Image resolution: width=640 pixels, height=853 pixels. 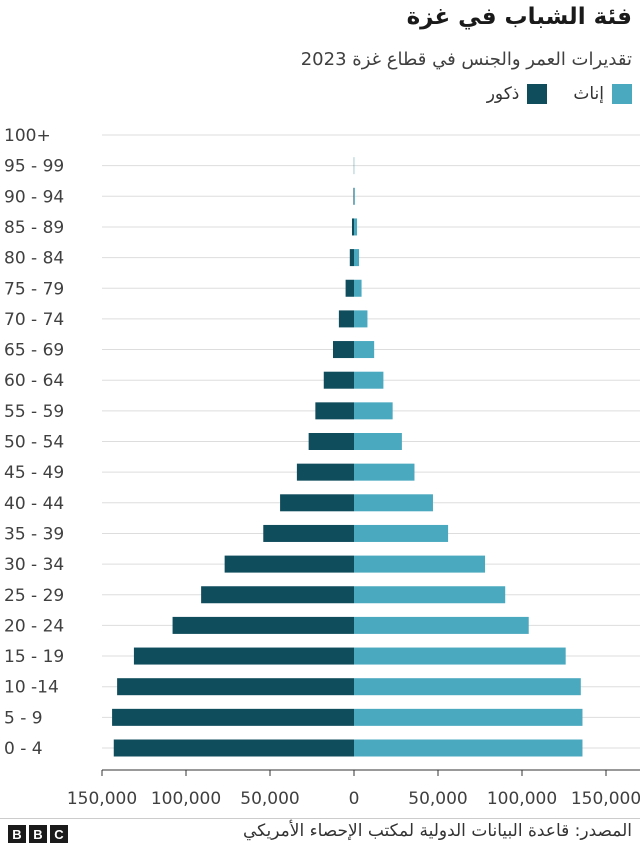 I want to click on y-tick-label: 45 - 49, so click(x=34, y=473).